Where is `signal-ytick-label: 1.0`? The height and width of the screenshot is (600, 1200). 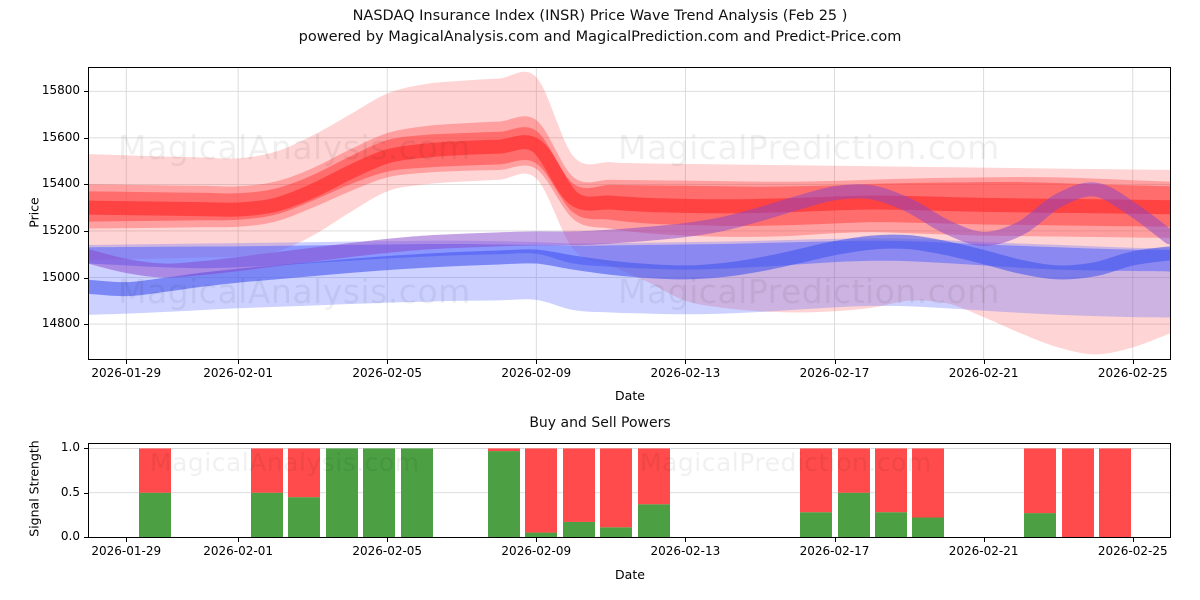
signal-ytick-label: 1.0 is located at coordinates (70, 447).